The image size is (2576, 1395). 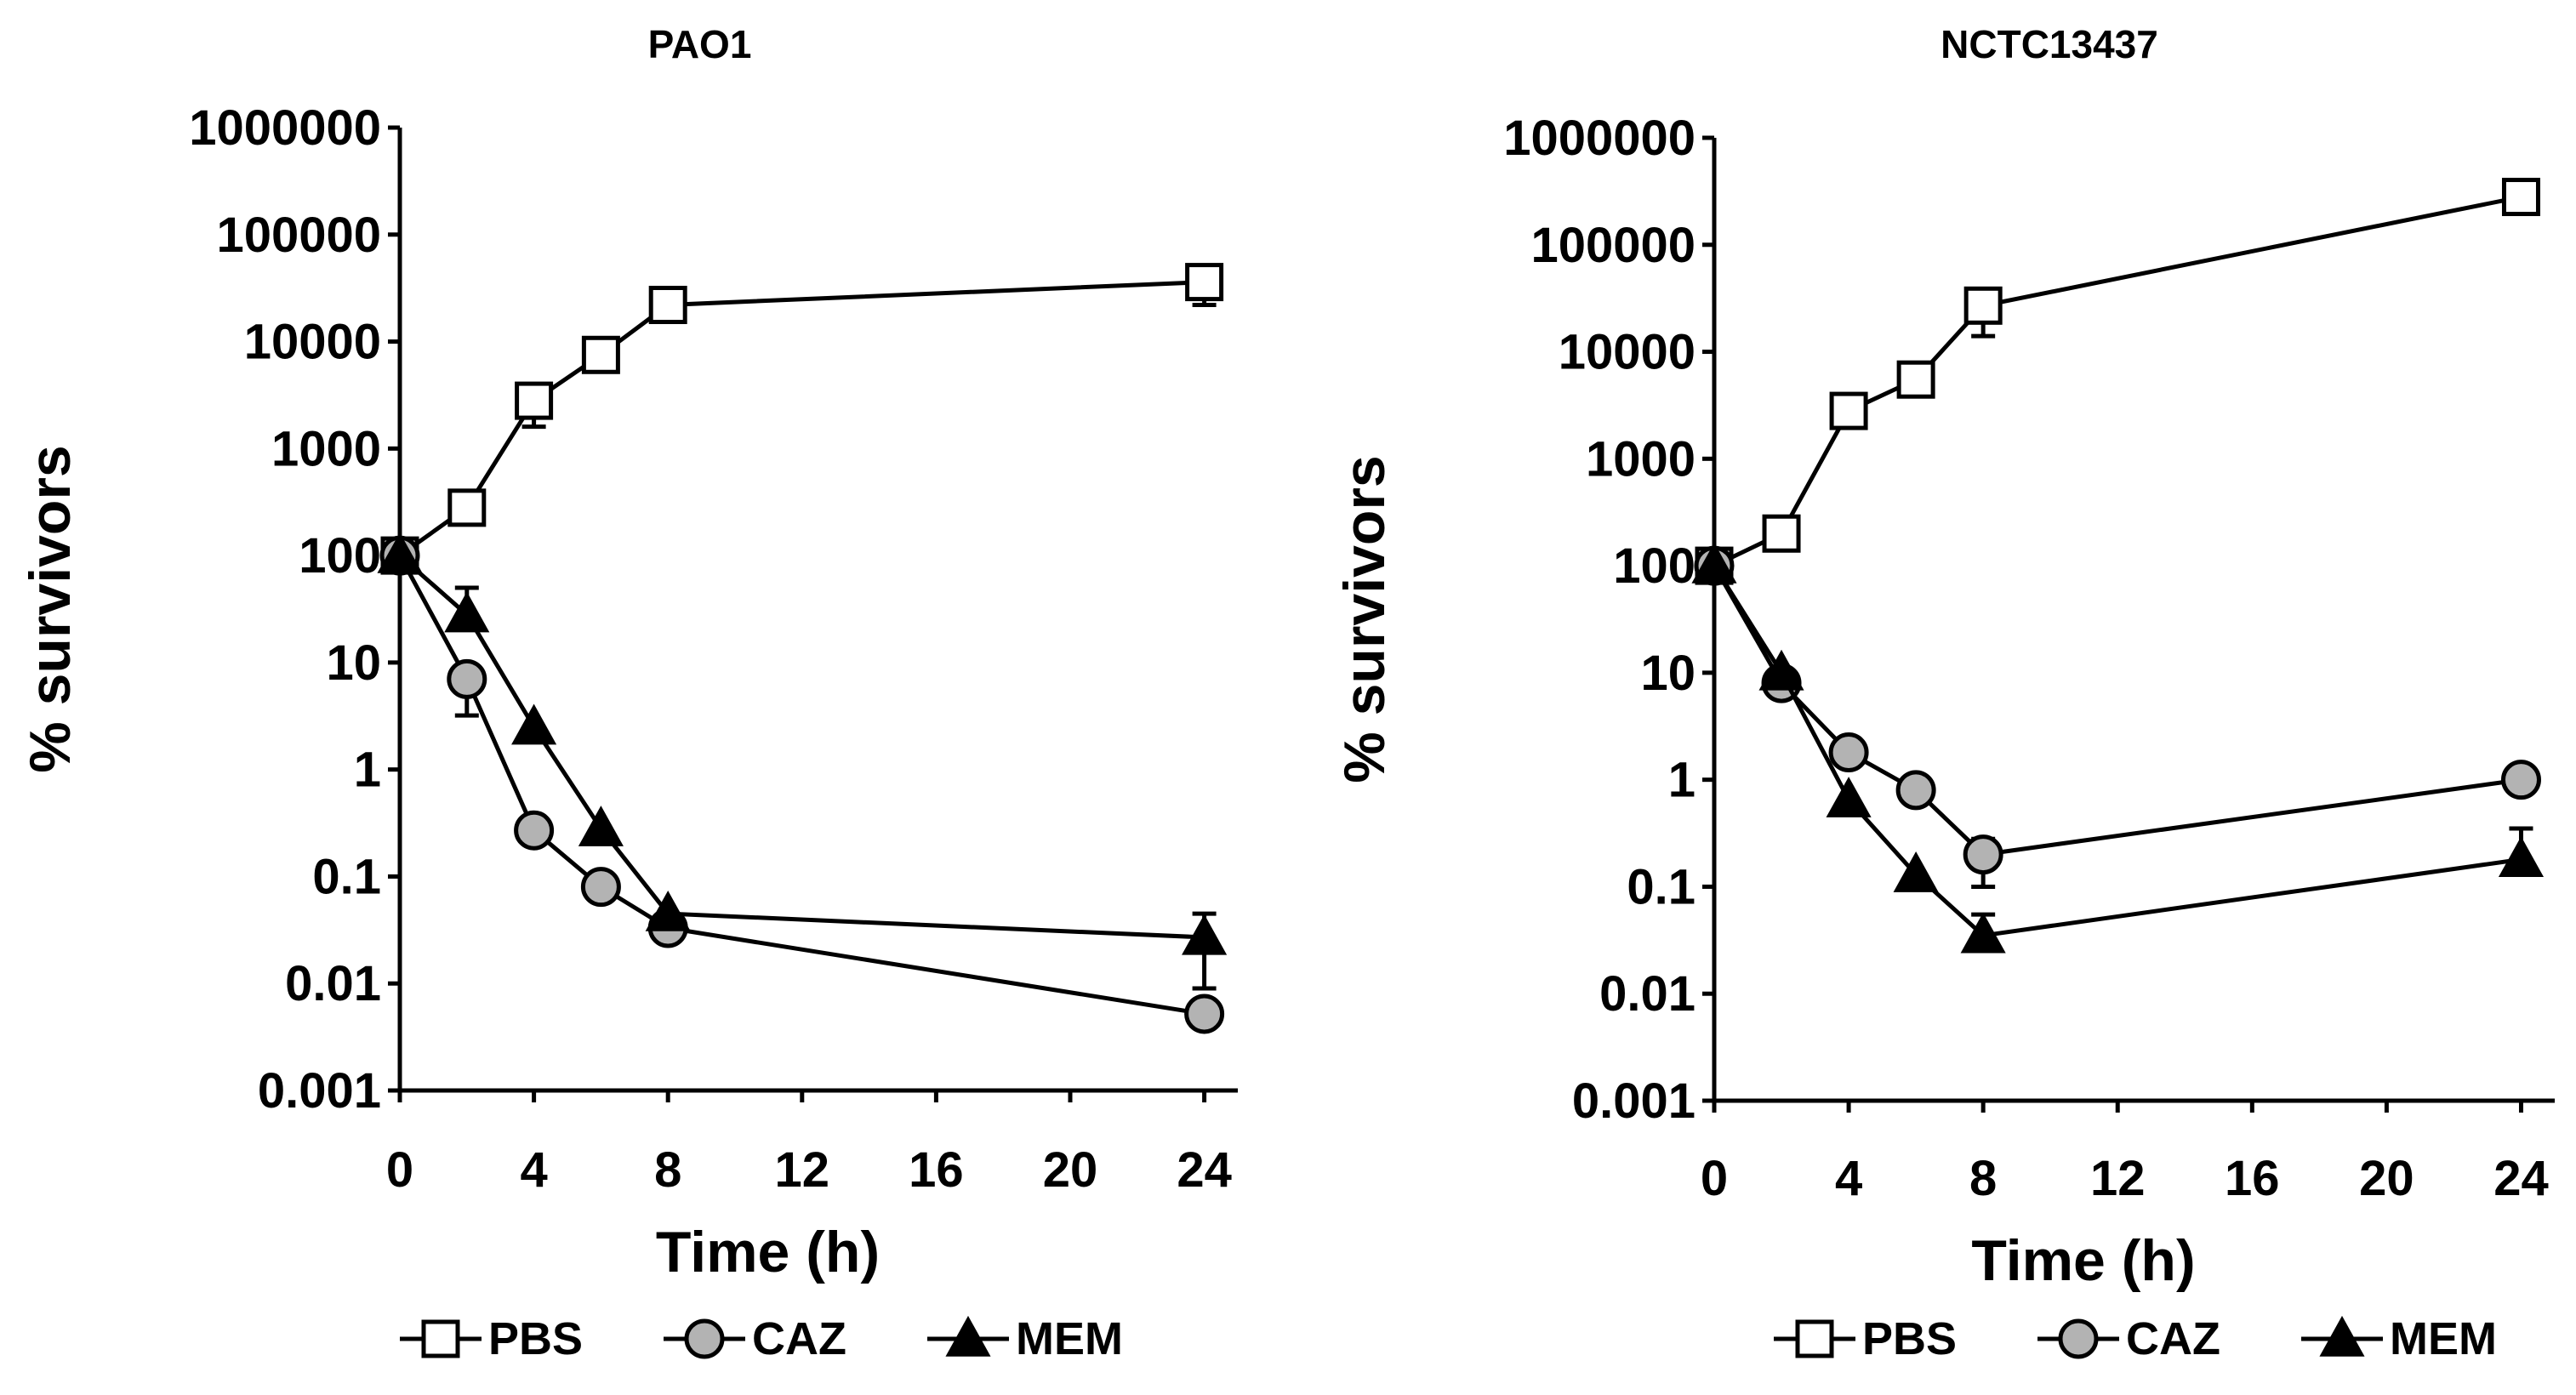 I want to click on series-line-pbs, so click(x=2117, y=381).